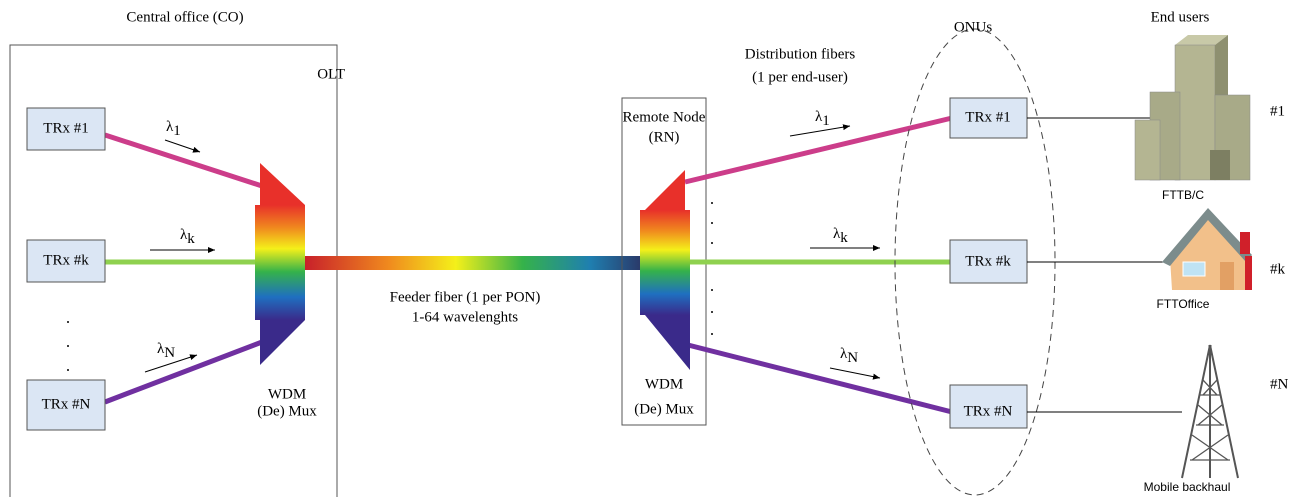 The width and height of the screenshot is (1297, 497). I want to click on olt-label: OLT, so click(331, 74).